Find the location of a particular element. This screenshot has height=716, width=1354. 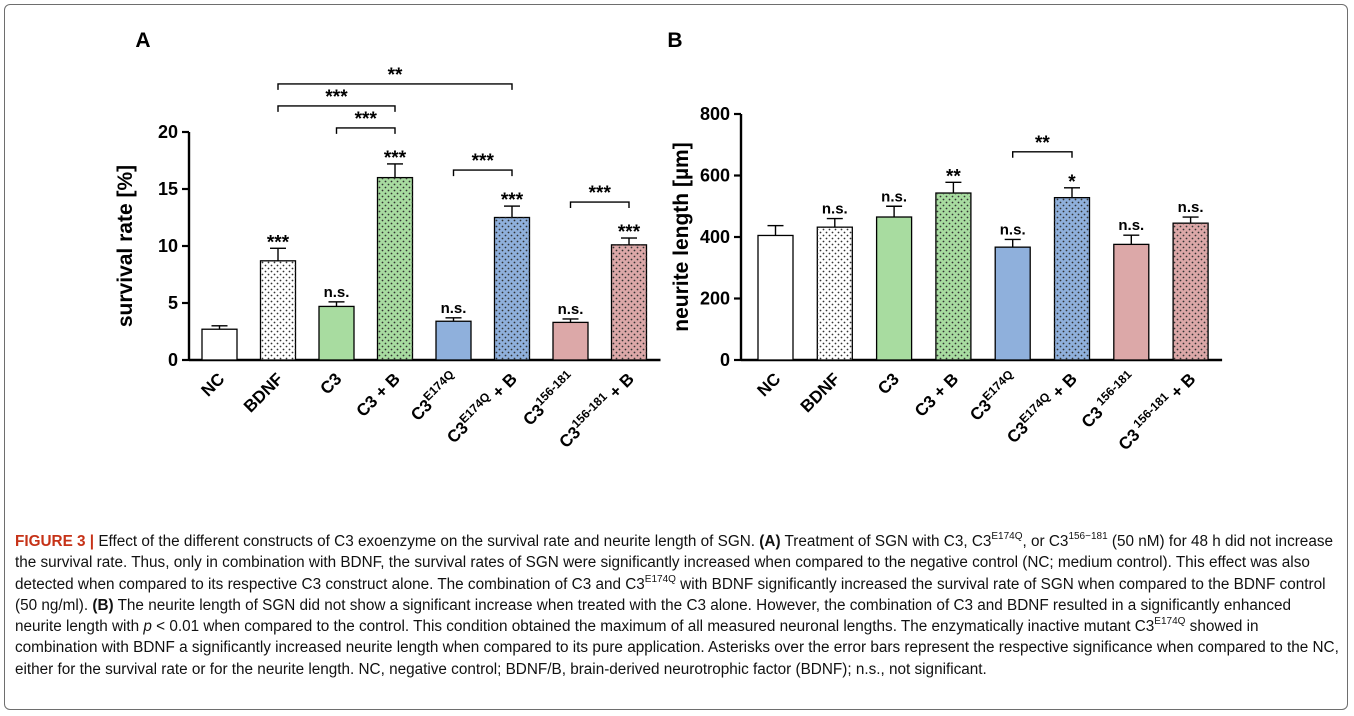

caption-text-2: Treatment of SGN with C3, C3 is located at coordinates (886, 541).